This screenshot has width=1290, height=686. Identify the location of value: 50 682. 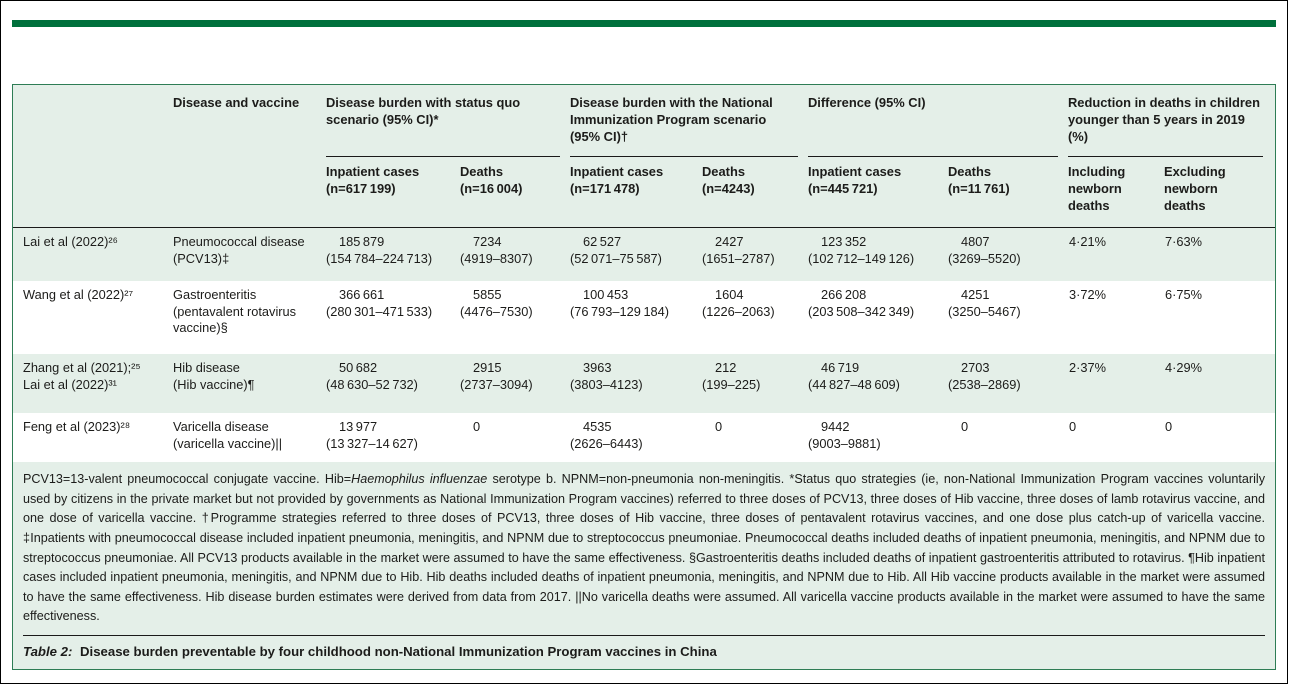
(358, 367).